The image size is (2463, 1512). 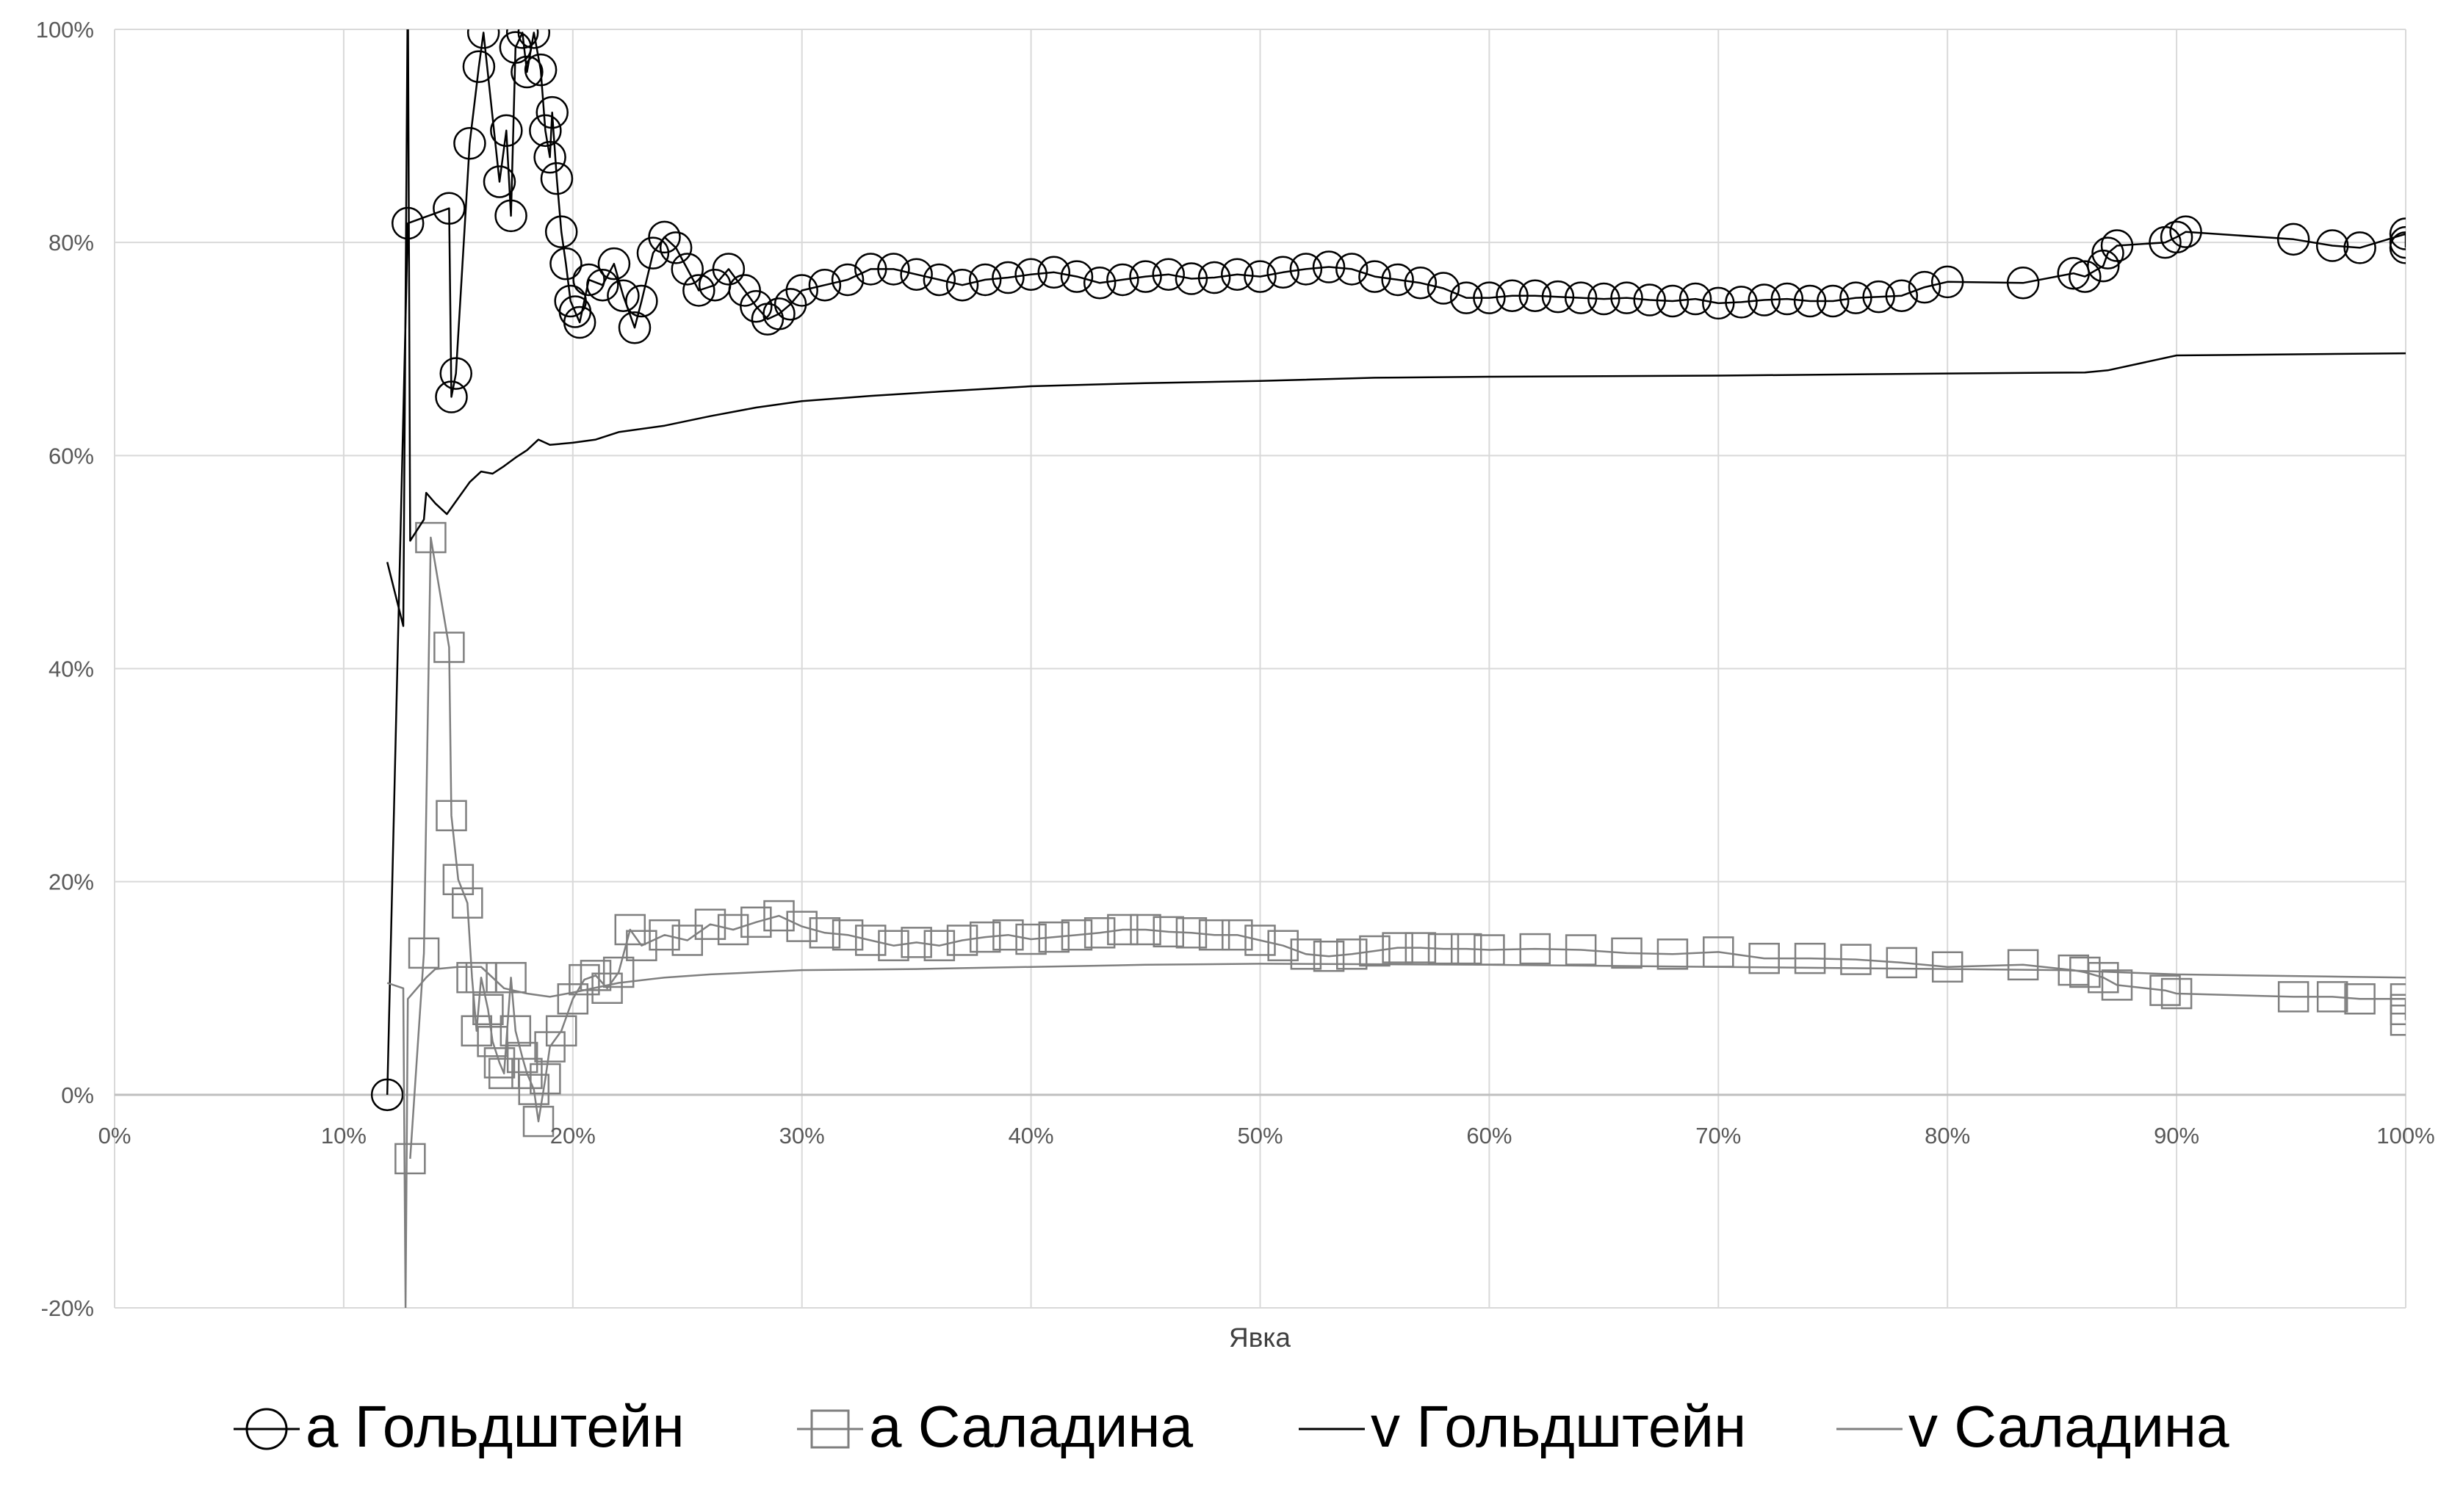 What do you see at coordinates (71, 669) in the screenshot?
I see `y-tick-label: 40%` at bounding box center [71, 669].